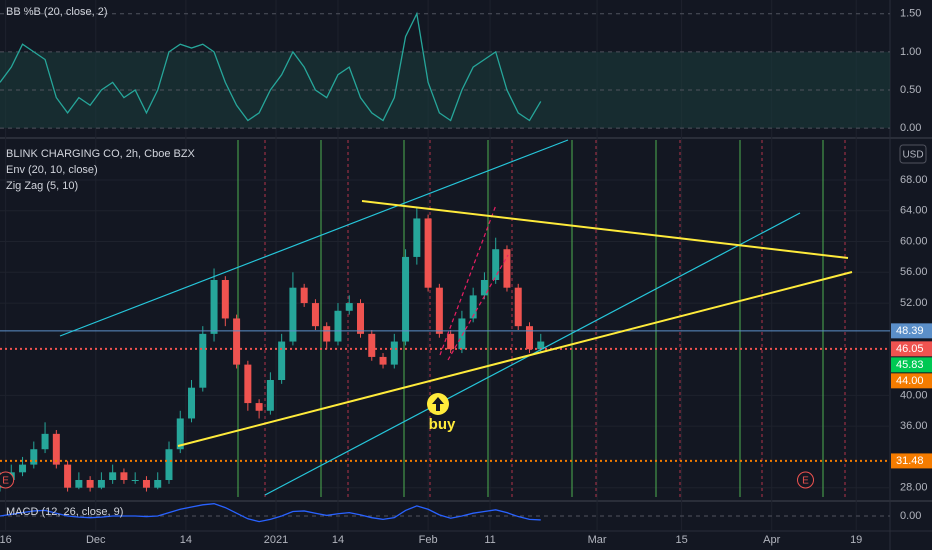 This screenshot has width=932, height=550. Describe the element at coordinates (914, 241) in the screenshot. I see `y-tick-label: 60.00` at that location.